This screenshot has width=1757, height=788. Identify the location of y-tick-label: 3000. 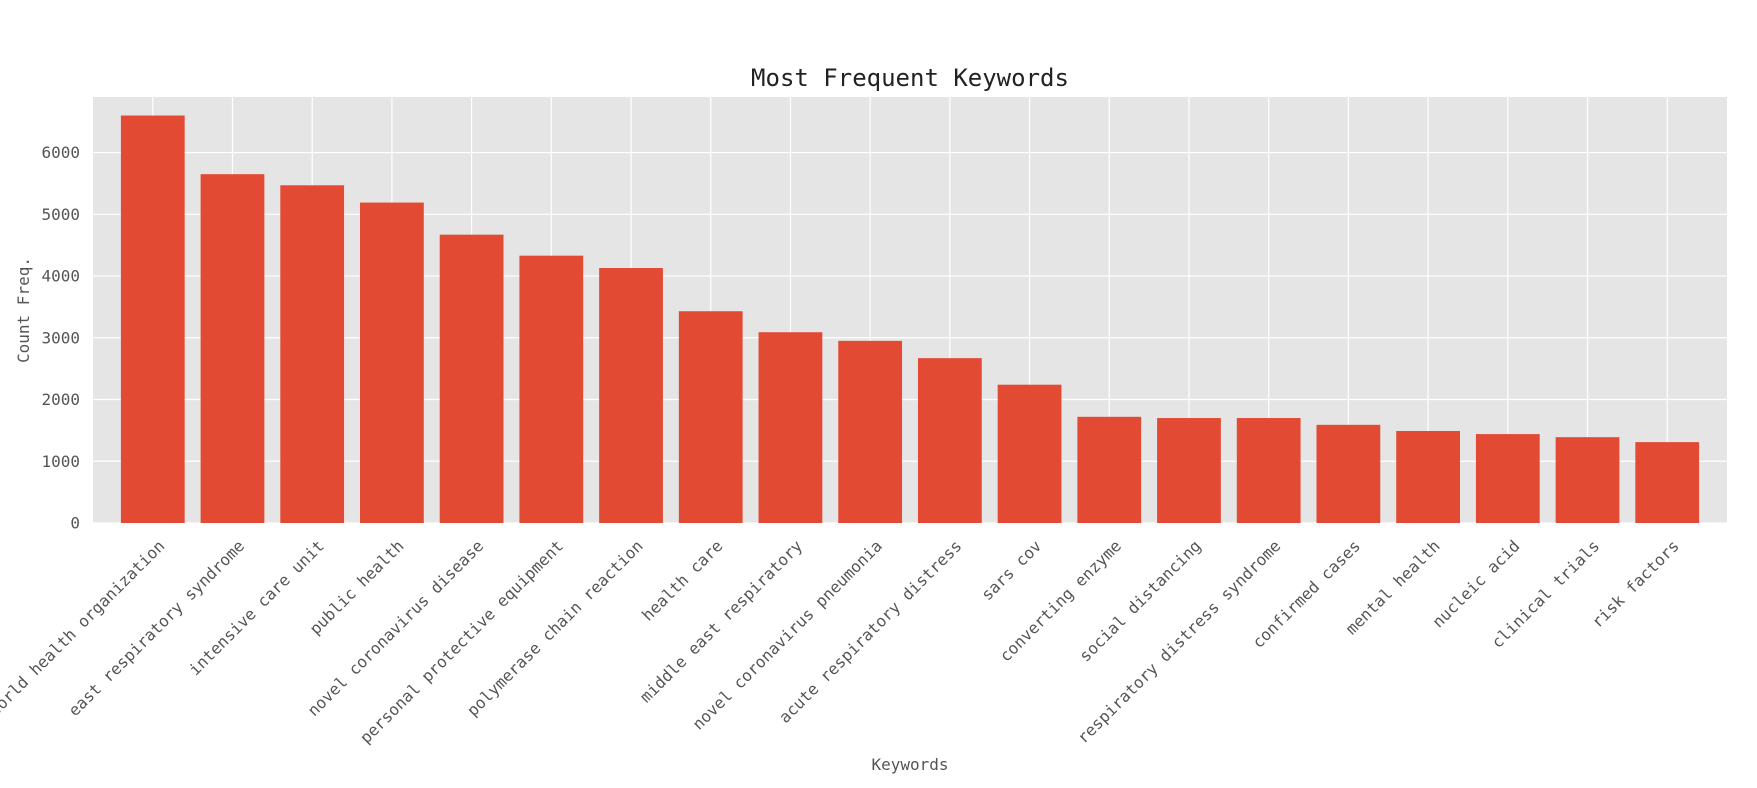
(60, 337).